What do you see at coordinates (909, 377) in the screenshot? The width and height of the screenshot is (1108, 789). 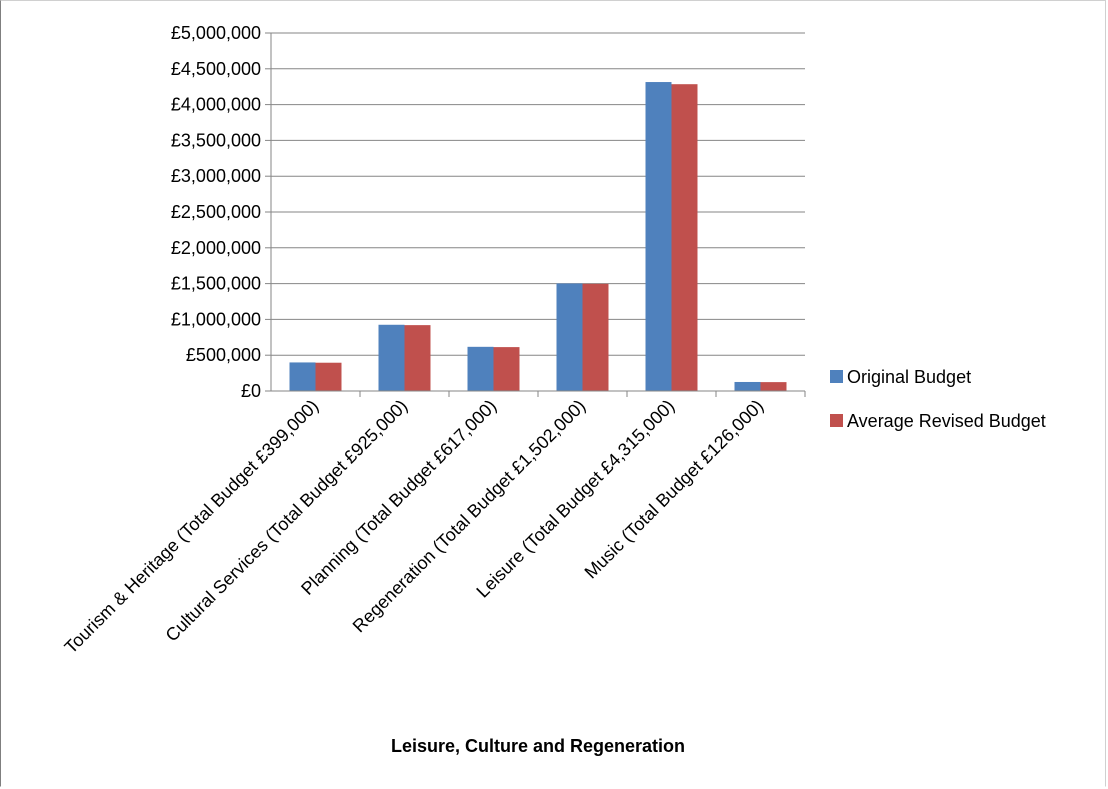 I see `legend-label: Original Budget` at bounding box center [909, 377].